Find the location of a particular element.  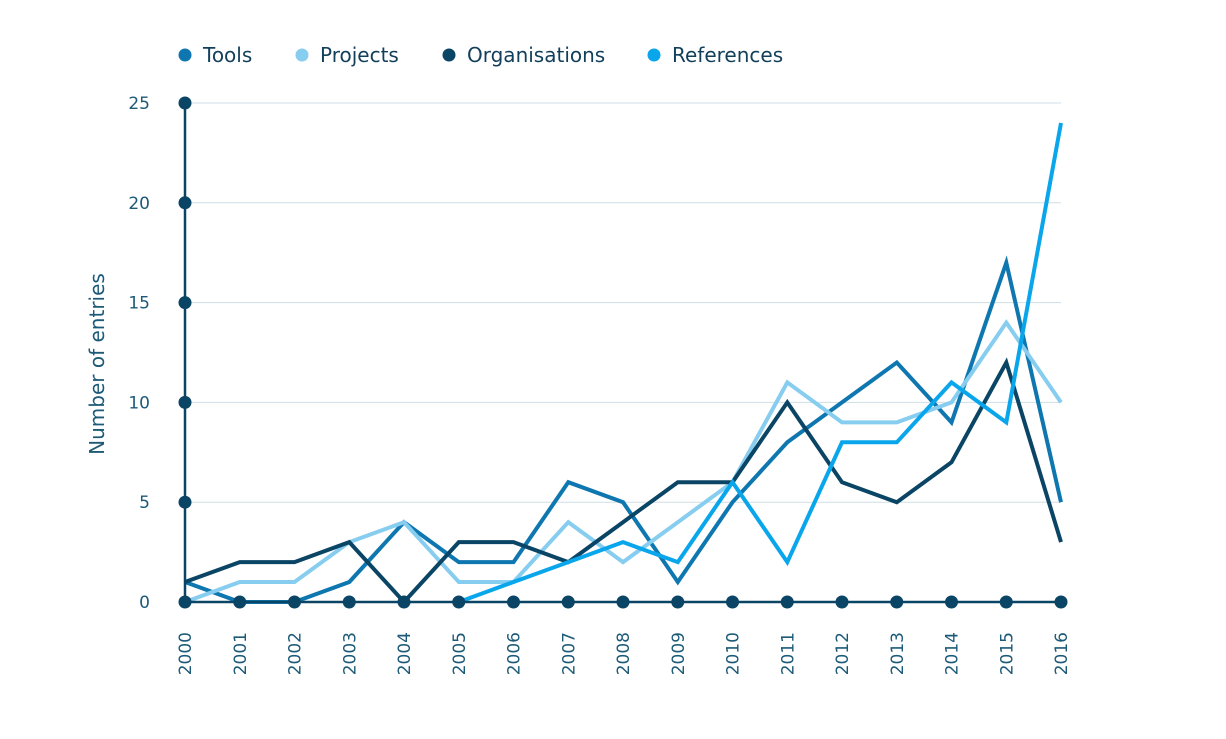

x-axis-marker-2004 is located at coordinates (404, 602).